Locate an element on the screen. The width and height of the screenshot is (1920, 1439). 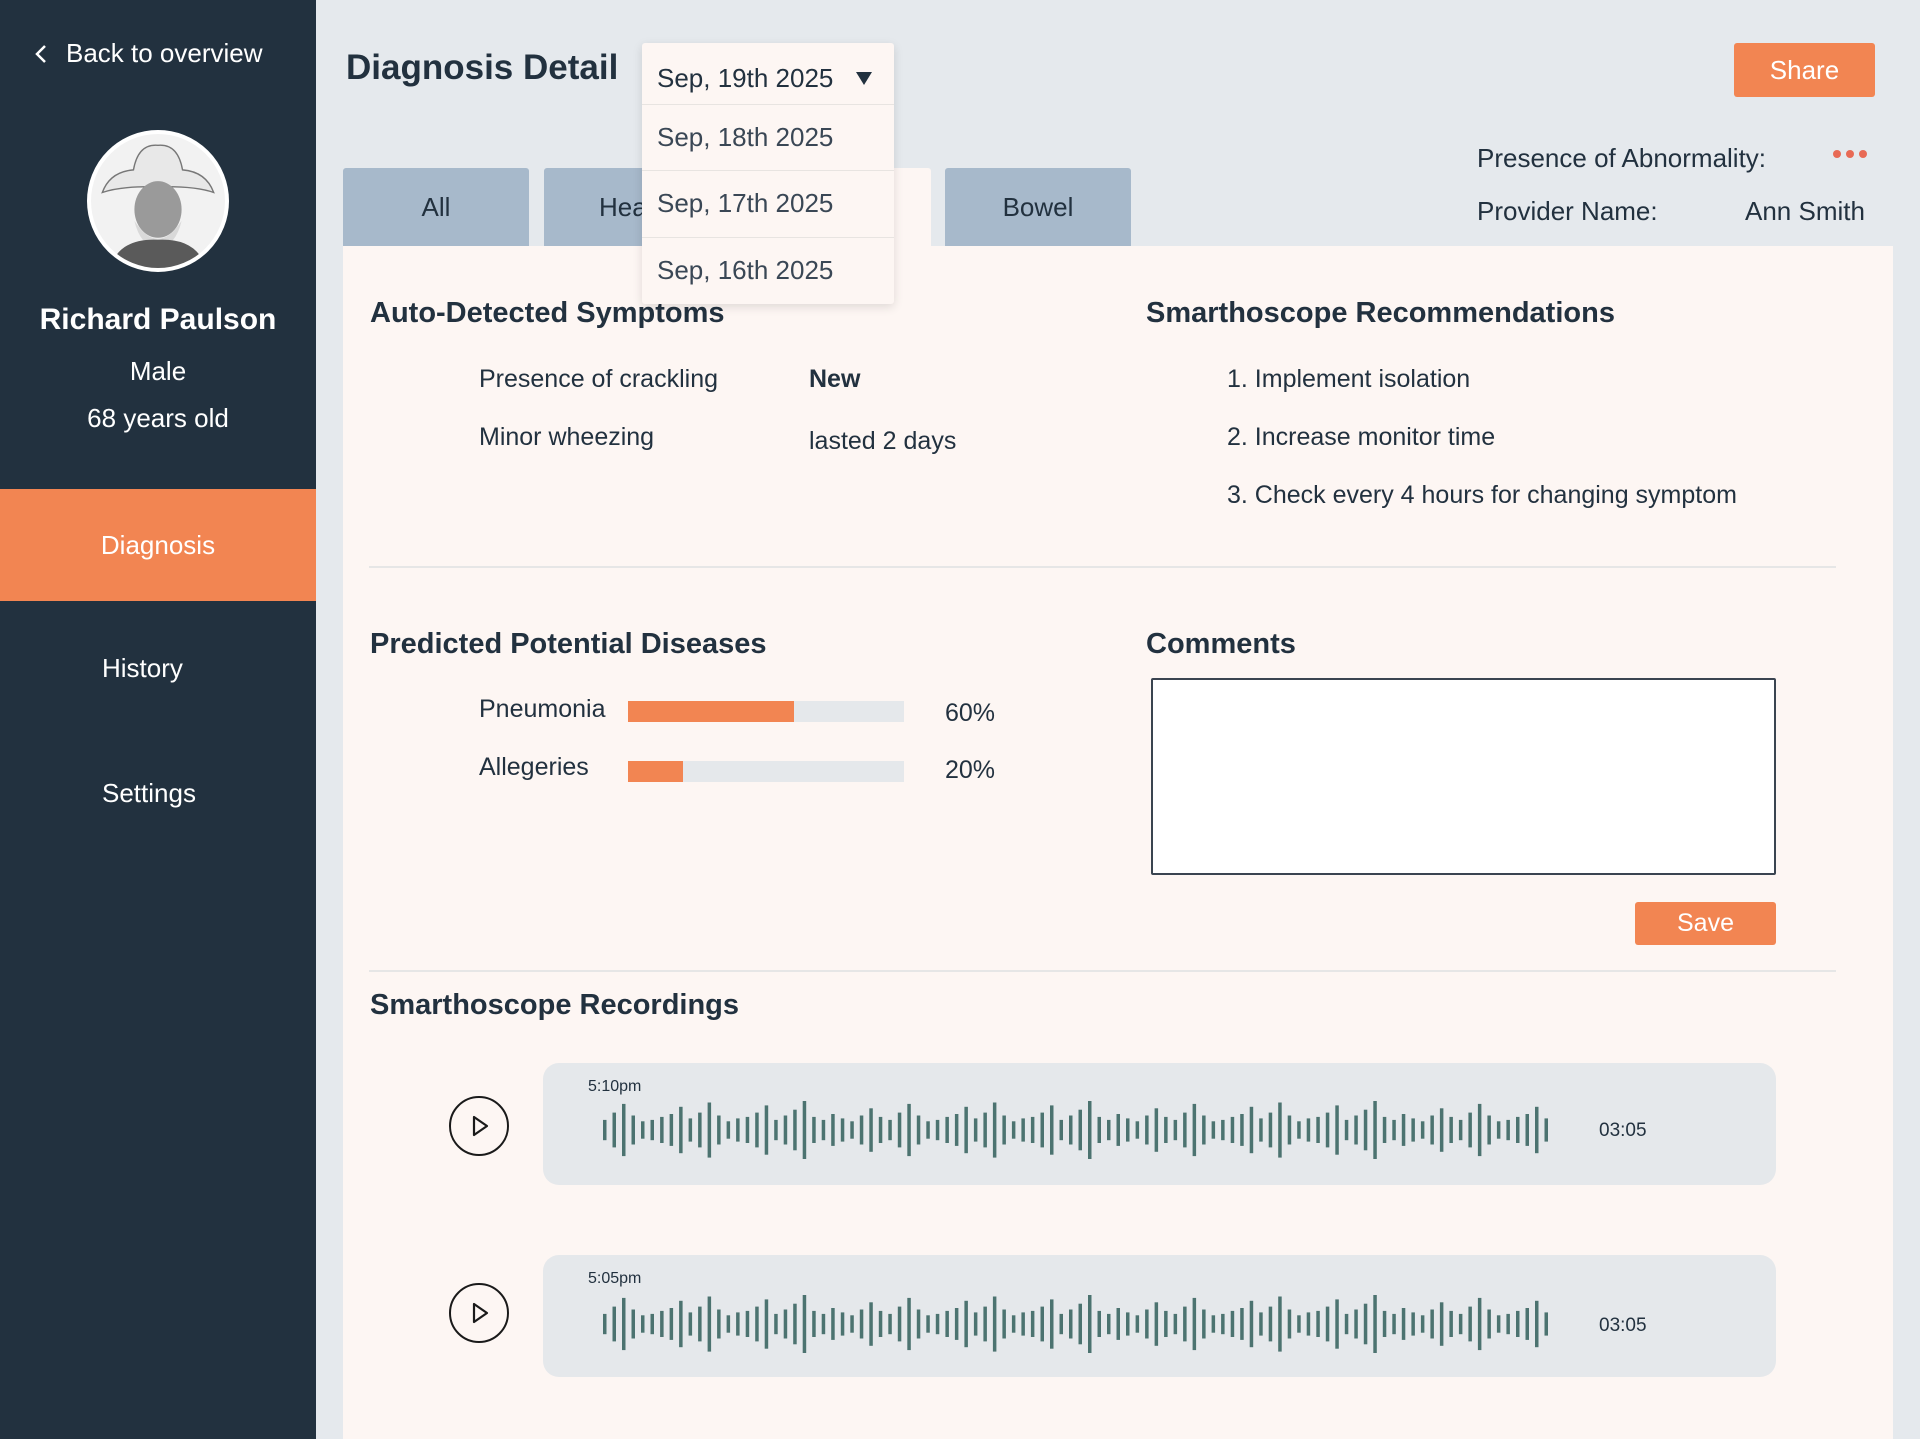
recording-time: 5:05pm is located at coordinates (615, 1278).